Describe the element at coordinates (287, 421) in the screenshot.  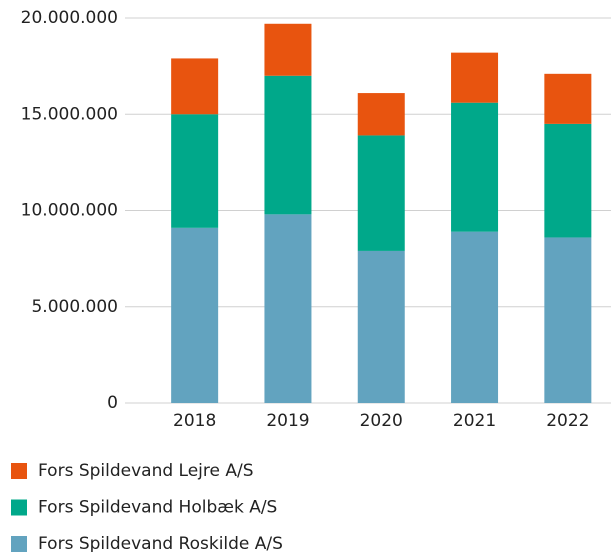
I see `x-tick-label: 2019` at that location.